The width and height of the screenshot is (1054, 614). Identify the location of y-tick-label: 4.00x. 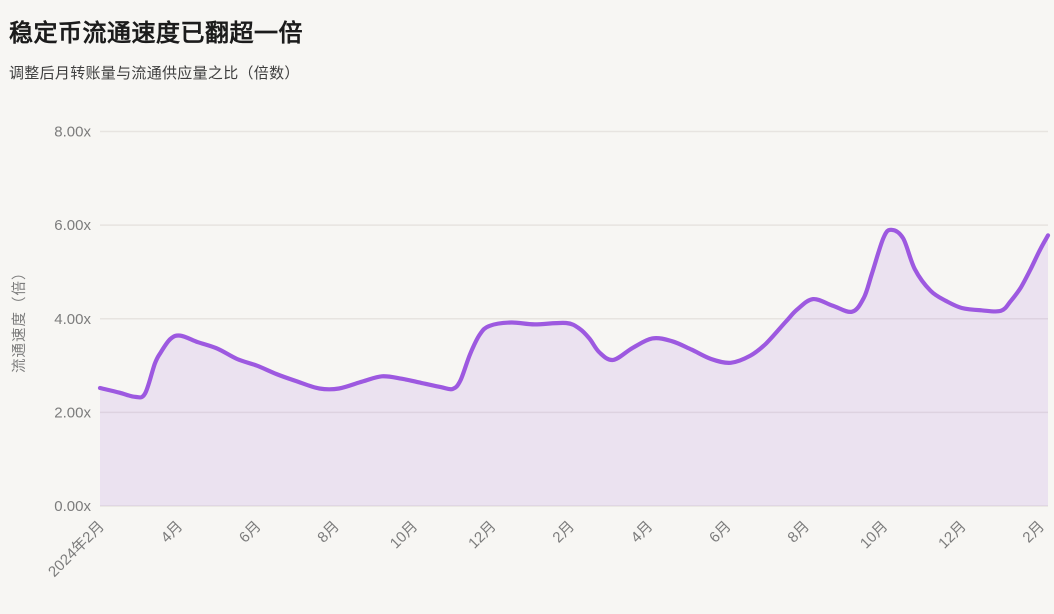
(72, 319).